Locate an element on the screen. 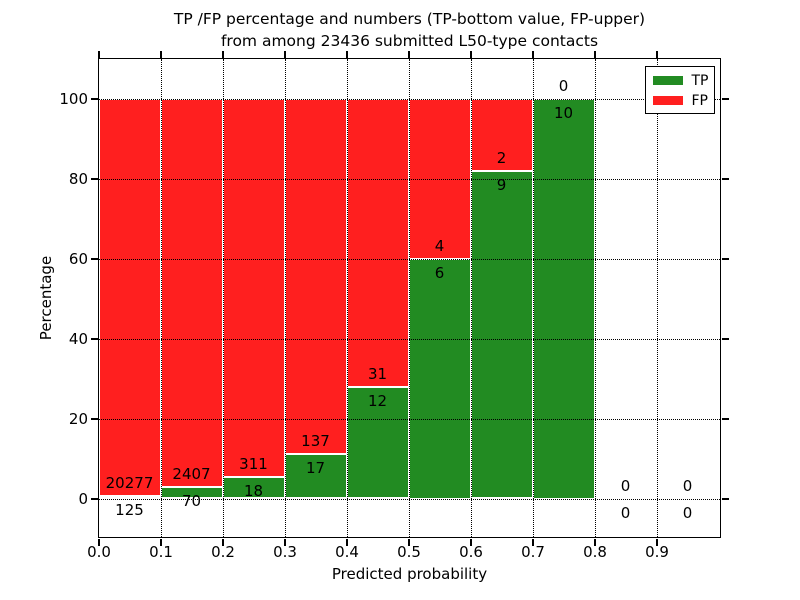 The height and width of the screenshot is (600, 800). legend-label-fp: FP is located at coordinates (700, 100).